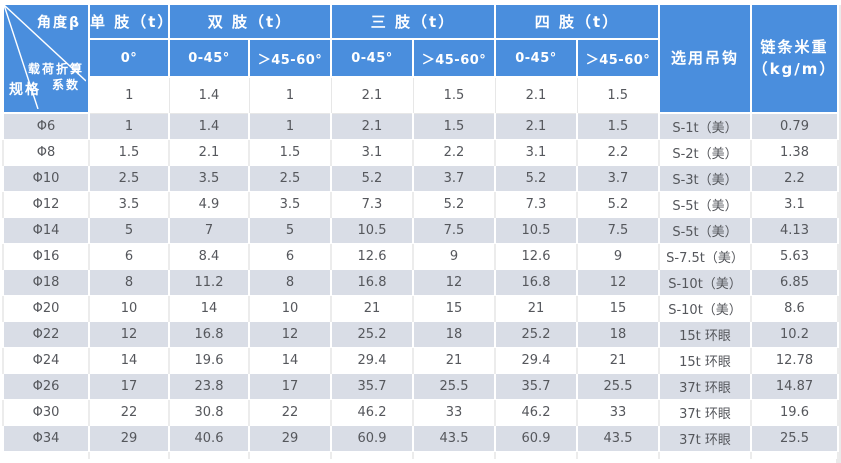 Image resolution: width=841 pixels, height=463 pixels. What do you see at coordinates (25, 90) in the screenshot?
I see `spec-label: 规格` at bounding box center [25, 90].